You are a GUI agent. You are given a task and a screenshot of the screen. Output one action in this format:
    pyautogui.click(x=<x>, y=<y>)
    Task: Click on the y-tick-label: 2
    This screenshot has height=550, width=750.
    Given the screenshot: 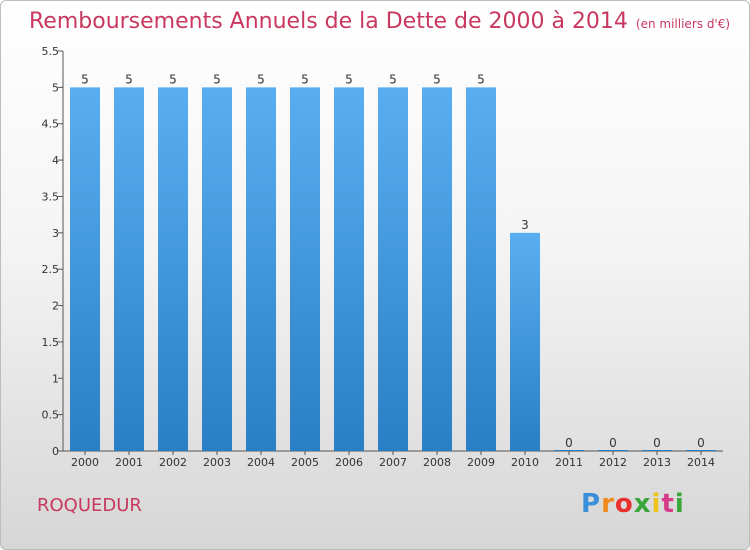 What is the action you would take?
    pyautogui.click(x=55, y=306)
    